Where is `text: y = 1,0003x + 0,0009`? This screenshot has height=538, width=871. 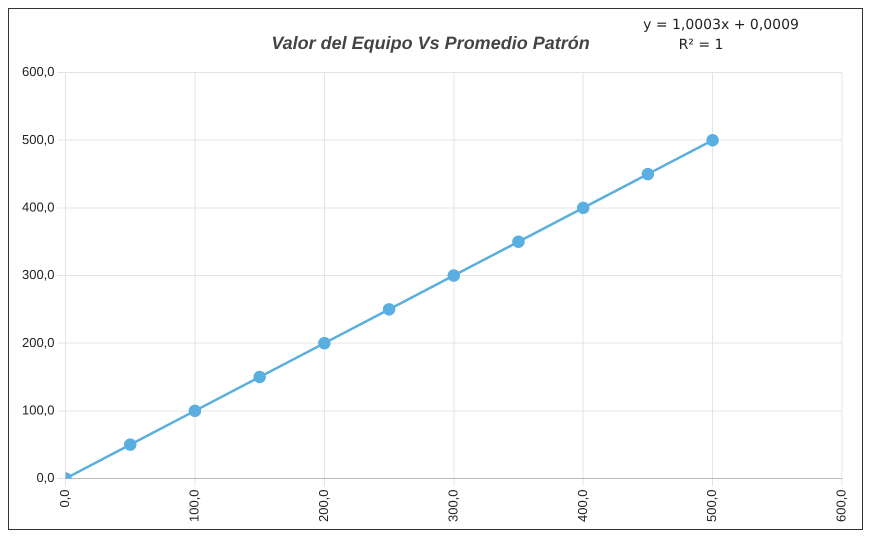
text: y = 1,0003x + 0,0009 is located at coordinates (721, 25).